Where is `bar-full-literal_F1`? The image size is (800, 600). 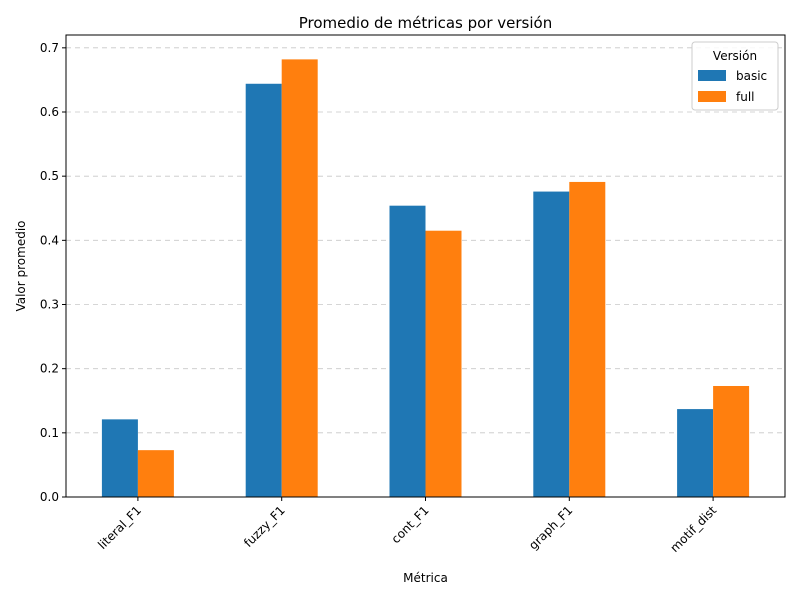 bar-full-literal_F1 is located at coordinates (155, 473).